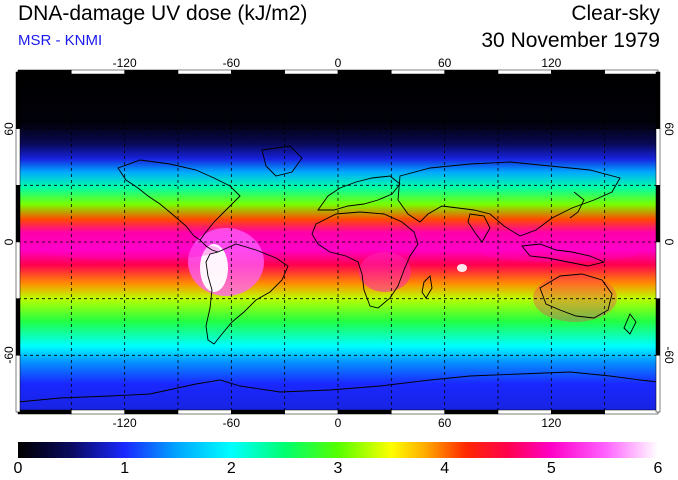 The image size is (678, 480). Describe the element at coordinates (125, 468) in the screenshot. I see `colorbar-tick-label: 1` at that location.